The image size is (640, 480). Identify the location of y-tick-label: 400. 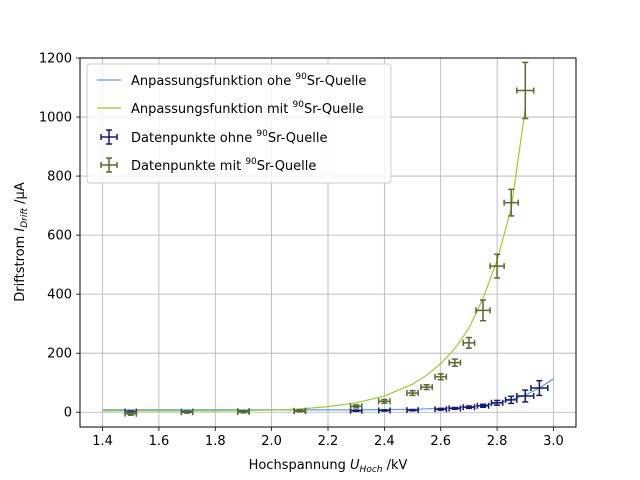
(59, 295).